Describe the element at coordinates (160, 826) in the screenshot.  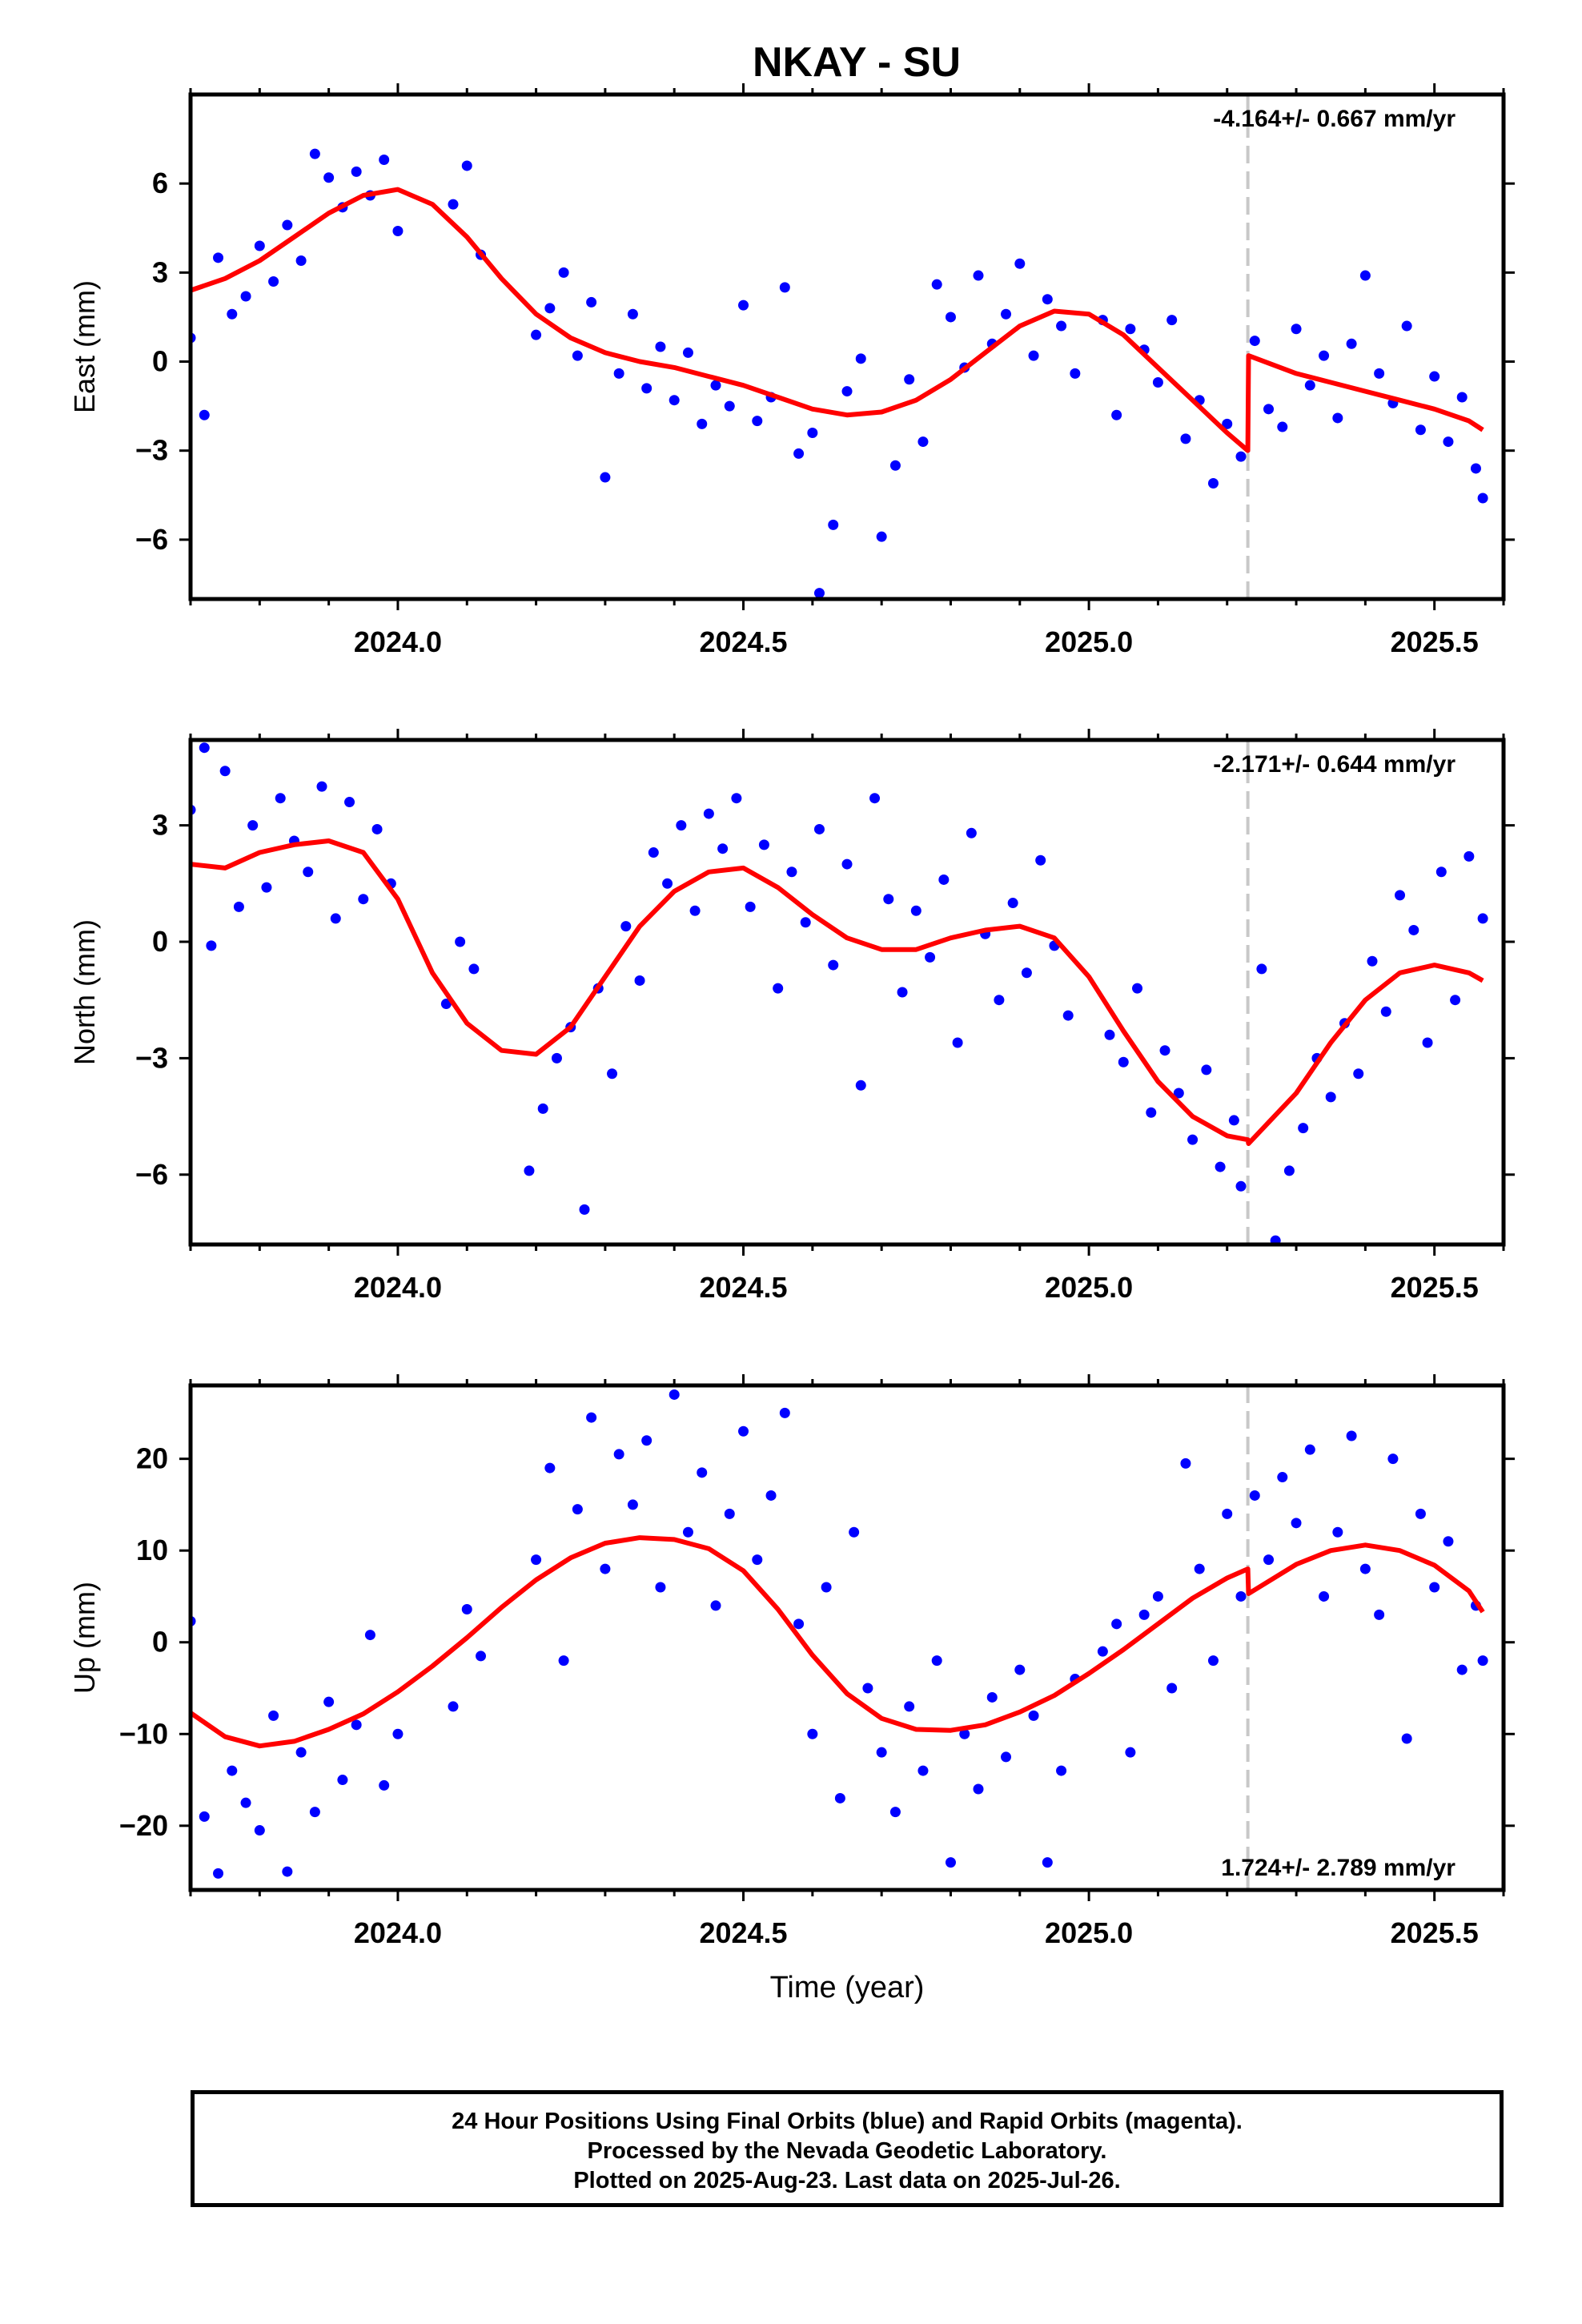
I see `y-tick-label: 3` at that location.